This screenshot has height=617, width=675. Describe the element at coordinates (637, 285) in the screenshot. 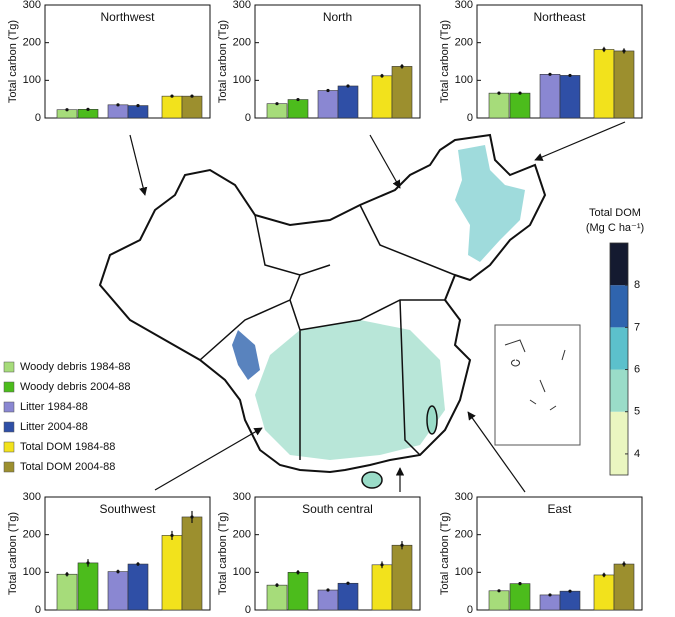

I see `colorbar-tick-label: 8` at that location.